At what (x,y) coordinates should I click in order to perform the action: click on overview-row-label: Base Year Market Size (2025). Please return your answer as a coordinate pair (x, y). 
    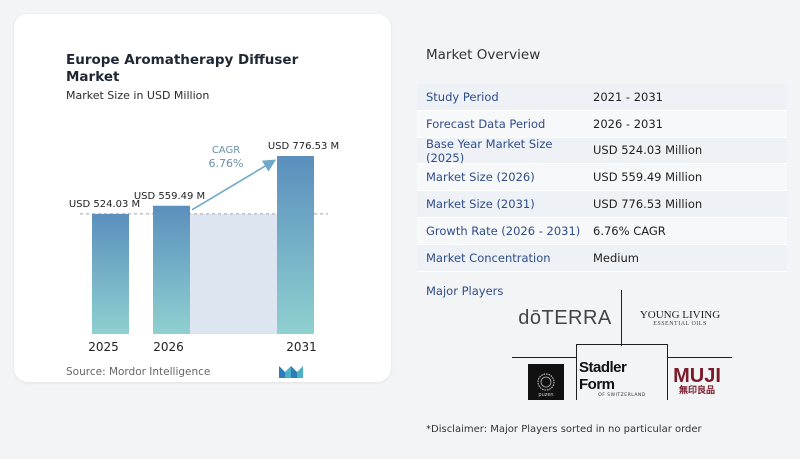
    Looking at the image, I should click on (489, 150).